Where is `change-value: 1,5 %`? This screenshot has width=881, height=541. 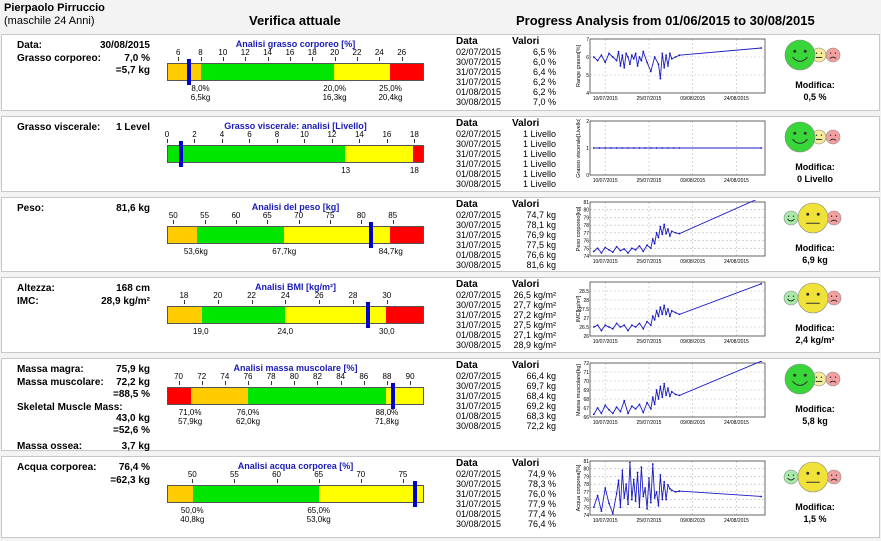 change-value: 1,5 % is located at coordinates (815, 519).